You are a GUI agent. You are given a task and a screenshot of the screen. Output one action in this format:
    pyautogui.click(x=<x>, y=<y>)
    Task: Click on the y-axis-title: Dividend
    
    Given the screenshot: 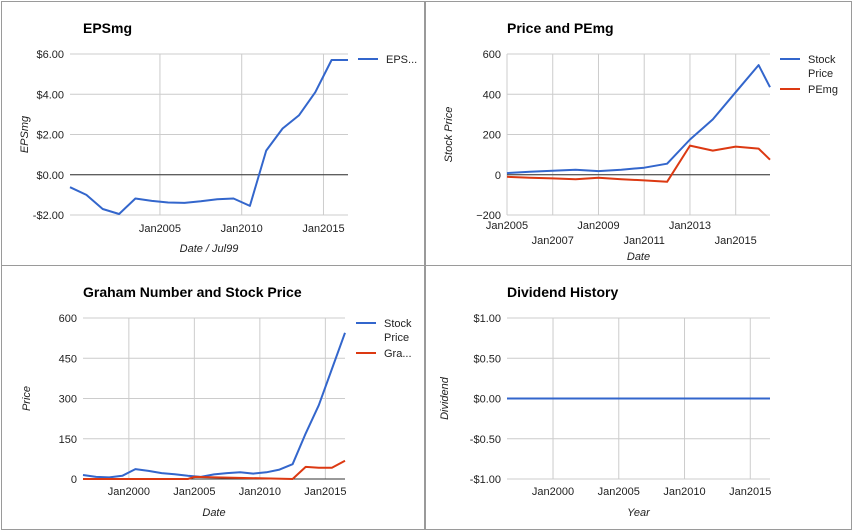 What is the action you would take?
    pyautogui.click(x=445, y=398)
    